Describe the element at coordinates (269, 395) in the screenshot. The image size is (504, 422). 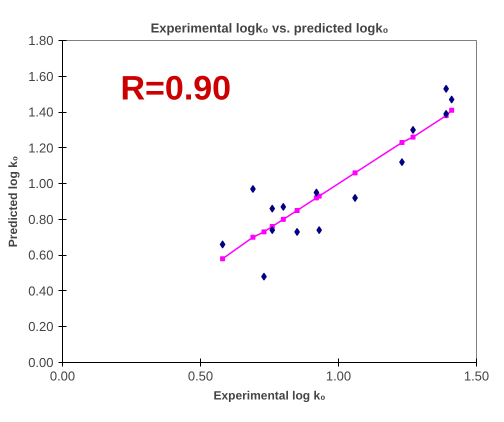
I see `x-axis-title: Experimental log k₀` at that location.